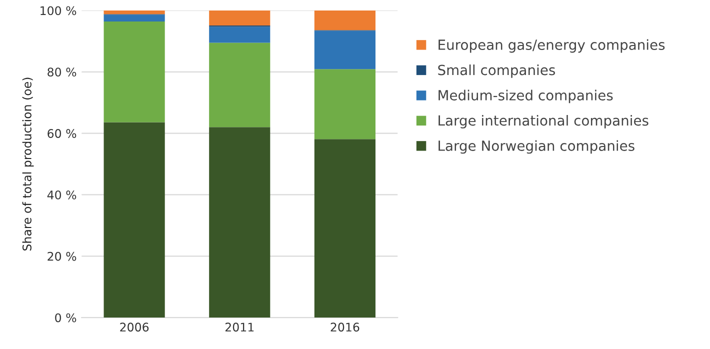 The image size is (710, 349). What do you see at coordinates (536, 147) in the screenshot?
I see `legend-label: Large Norwegian companies` at bounding box center [536, 147].